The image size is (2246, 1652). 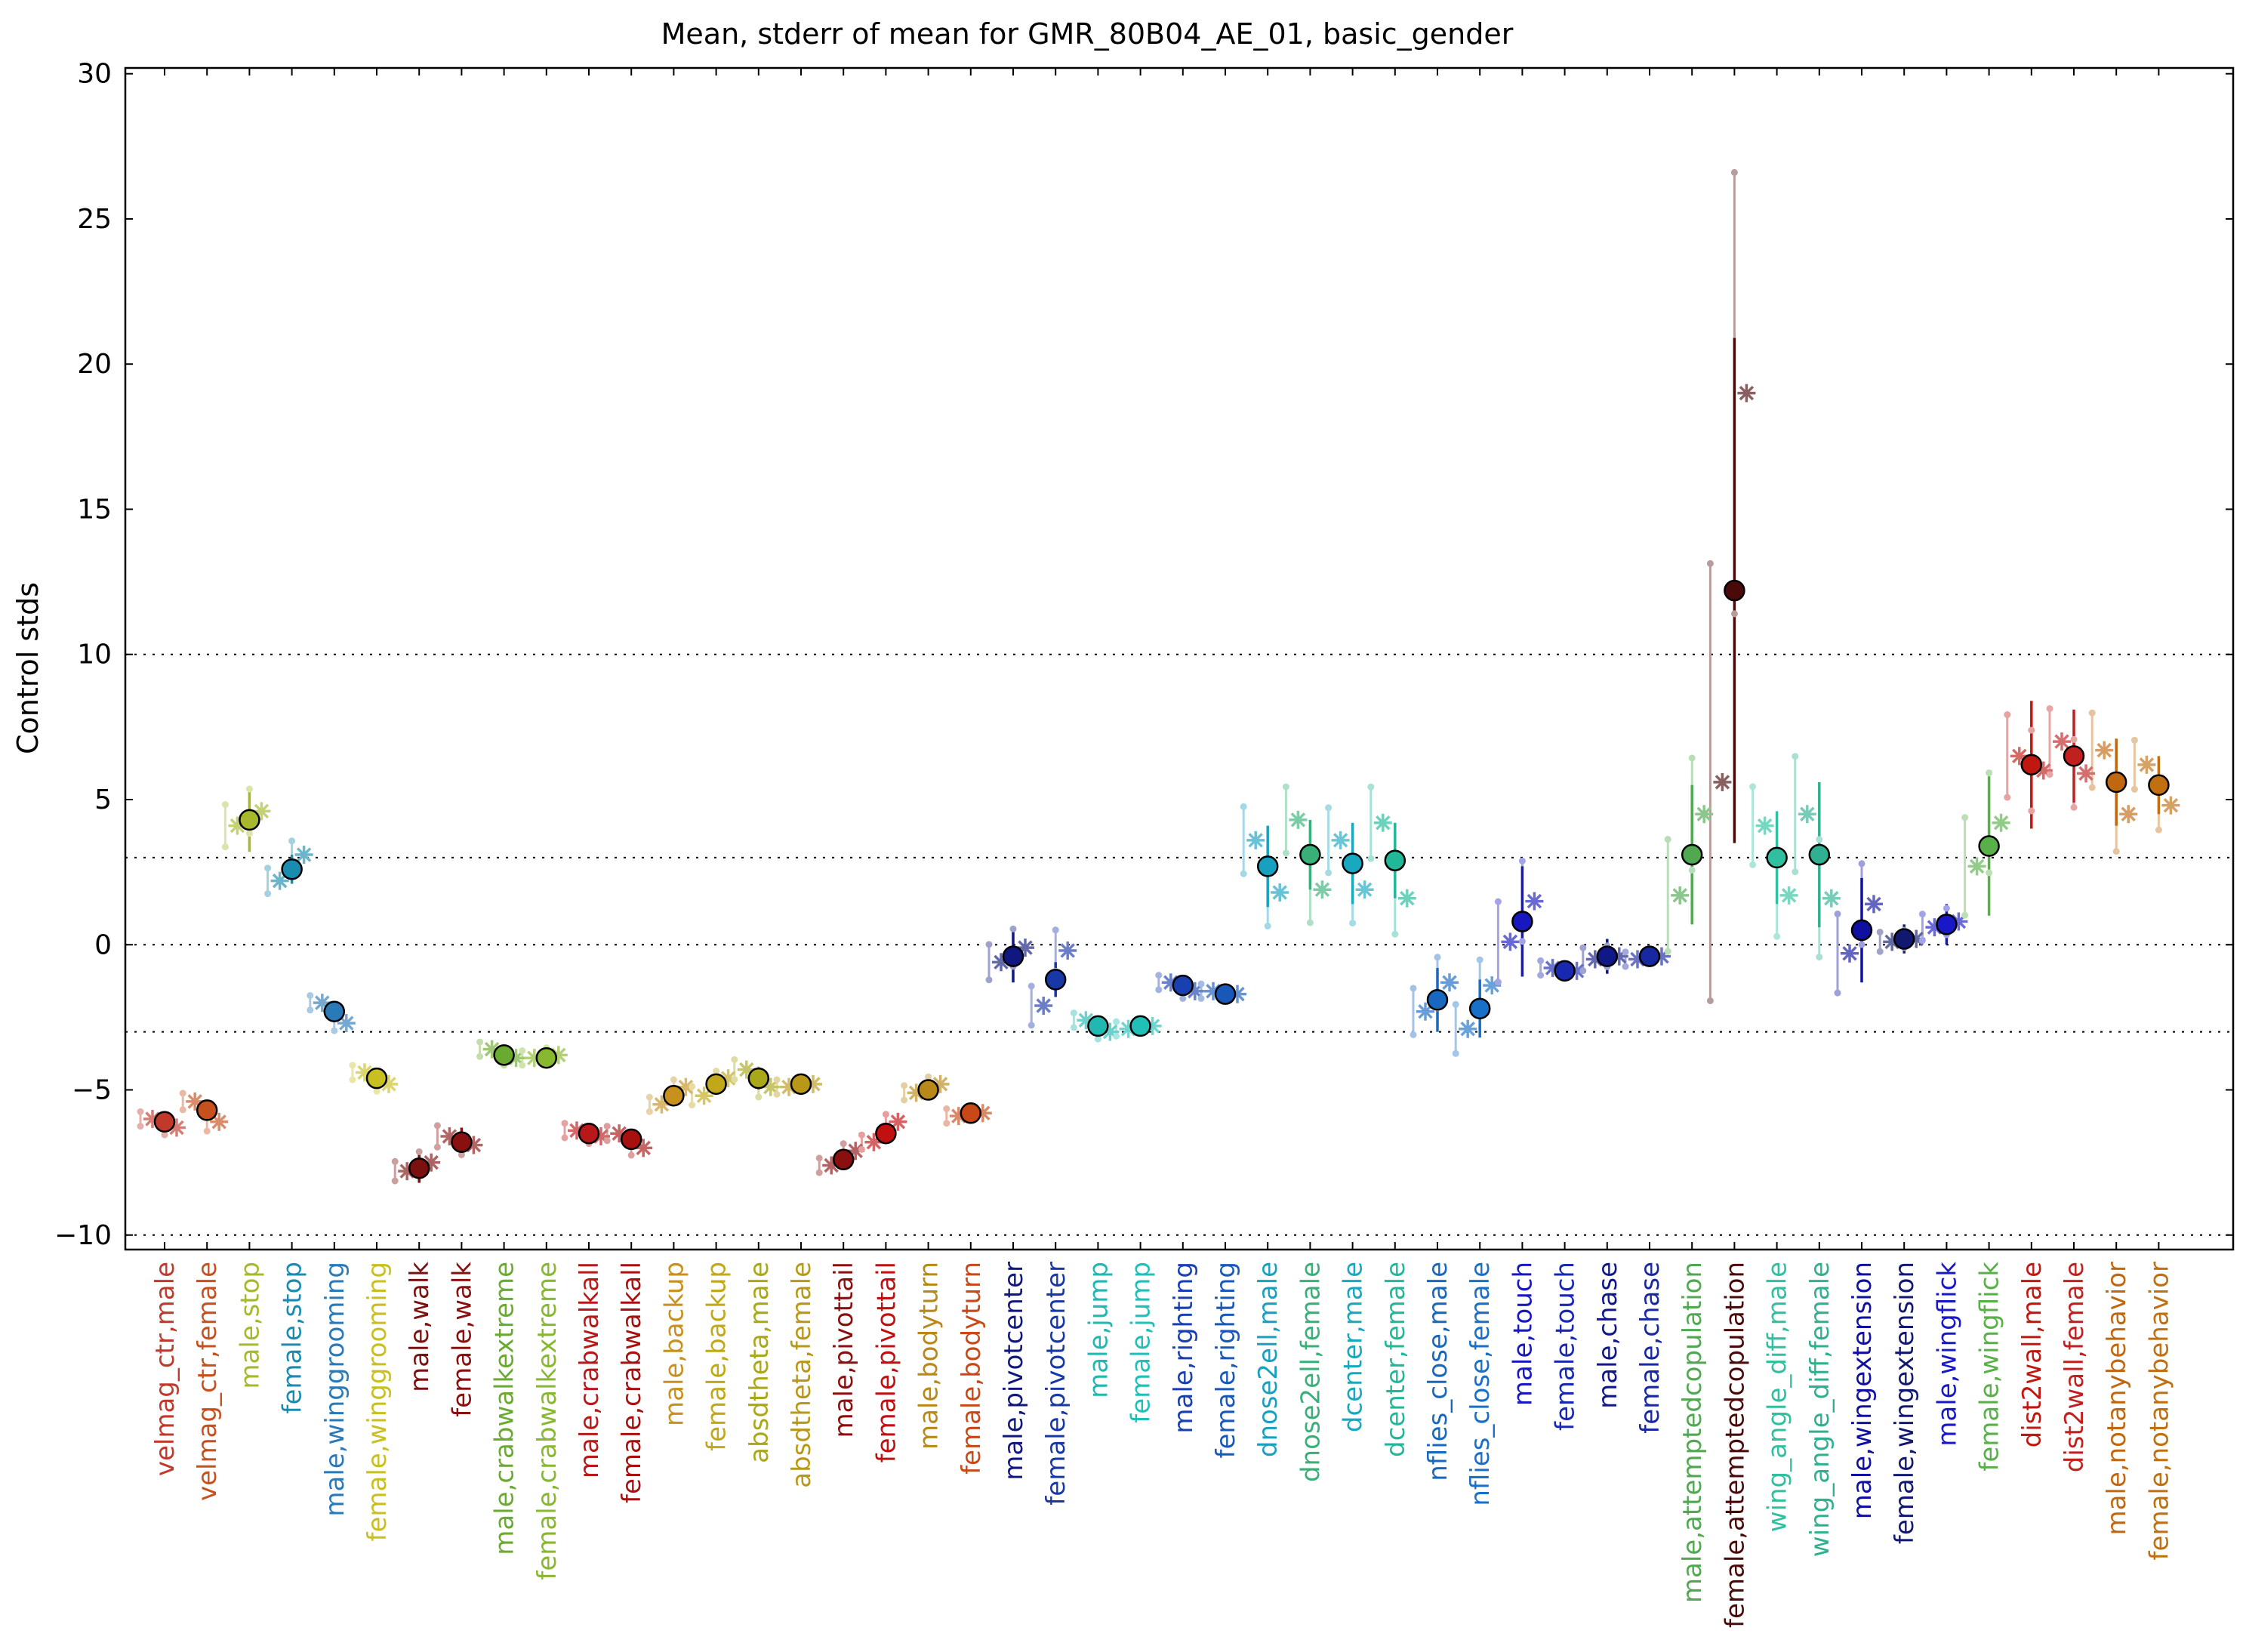 What do you see at coordinates (1566, 1347) in the screenshot?
I see `x-tick-label: female,touch` at bounding box center [1566, 1347].